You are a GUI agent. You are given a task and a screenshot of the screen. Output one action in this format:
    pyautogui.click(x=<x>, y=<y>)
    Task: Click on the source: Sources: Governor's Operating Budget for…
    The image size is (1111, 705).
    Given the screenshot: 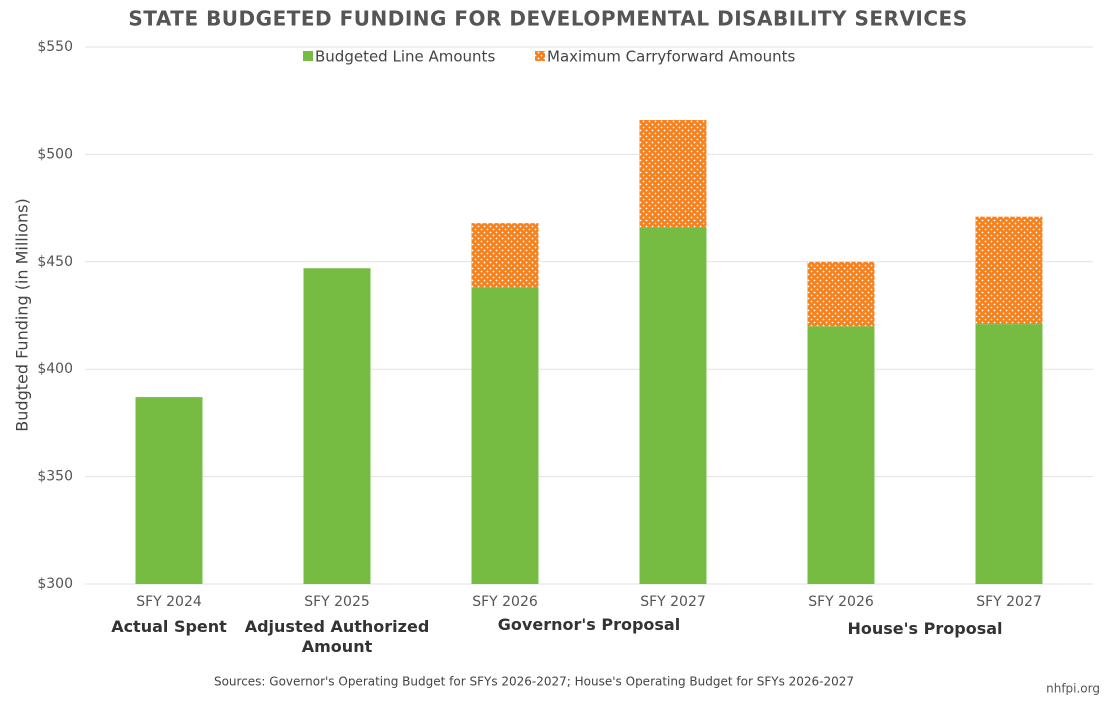 What is the action you would take?
    pyautogui.click(x=534, y=682)
    